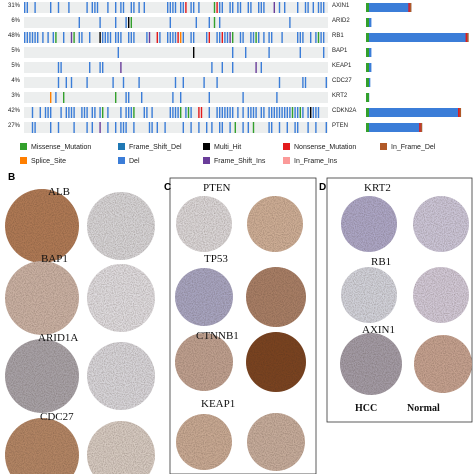 The image size is (474, 474). Describe the element at coordinates (276, 362) in the screenshot. I see `core-c-ctnnb1-normal` at that location.